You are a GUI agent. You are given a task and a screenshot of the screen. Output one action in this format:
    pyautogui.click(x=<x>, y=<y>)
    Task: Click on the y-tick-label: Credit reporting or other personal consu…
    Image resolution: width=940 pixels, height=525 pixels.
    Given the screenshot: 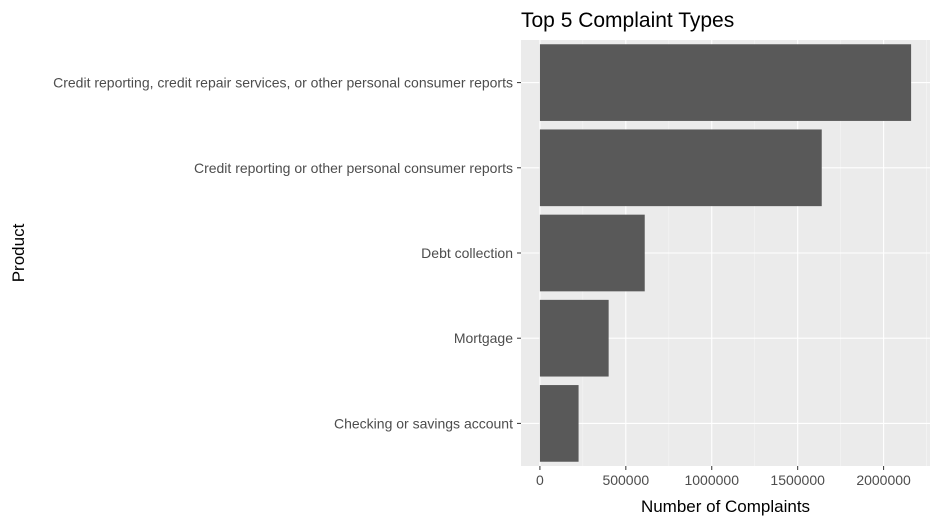 What is the action you would take?
    pyautogui.click(x=353, y=168)
    